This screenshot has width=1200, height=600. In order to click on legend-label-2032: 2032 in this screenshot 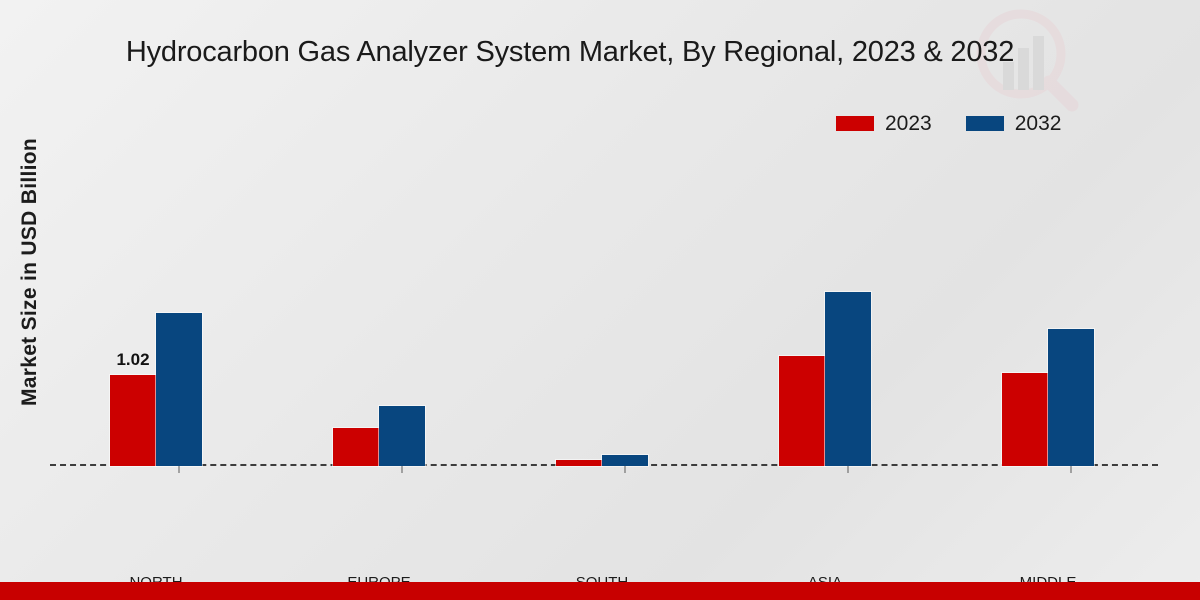, I will do `click(1038, 123)`.